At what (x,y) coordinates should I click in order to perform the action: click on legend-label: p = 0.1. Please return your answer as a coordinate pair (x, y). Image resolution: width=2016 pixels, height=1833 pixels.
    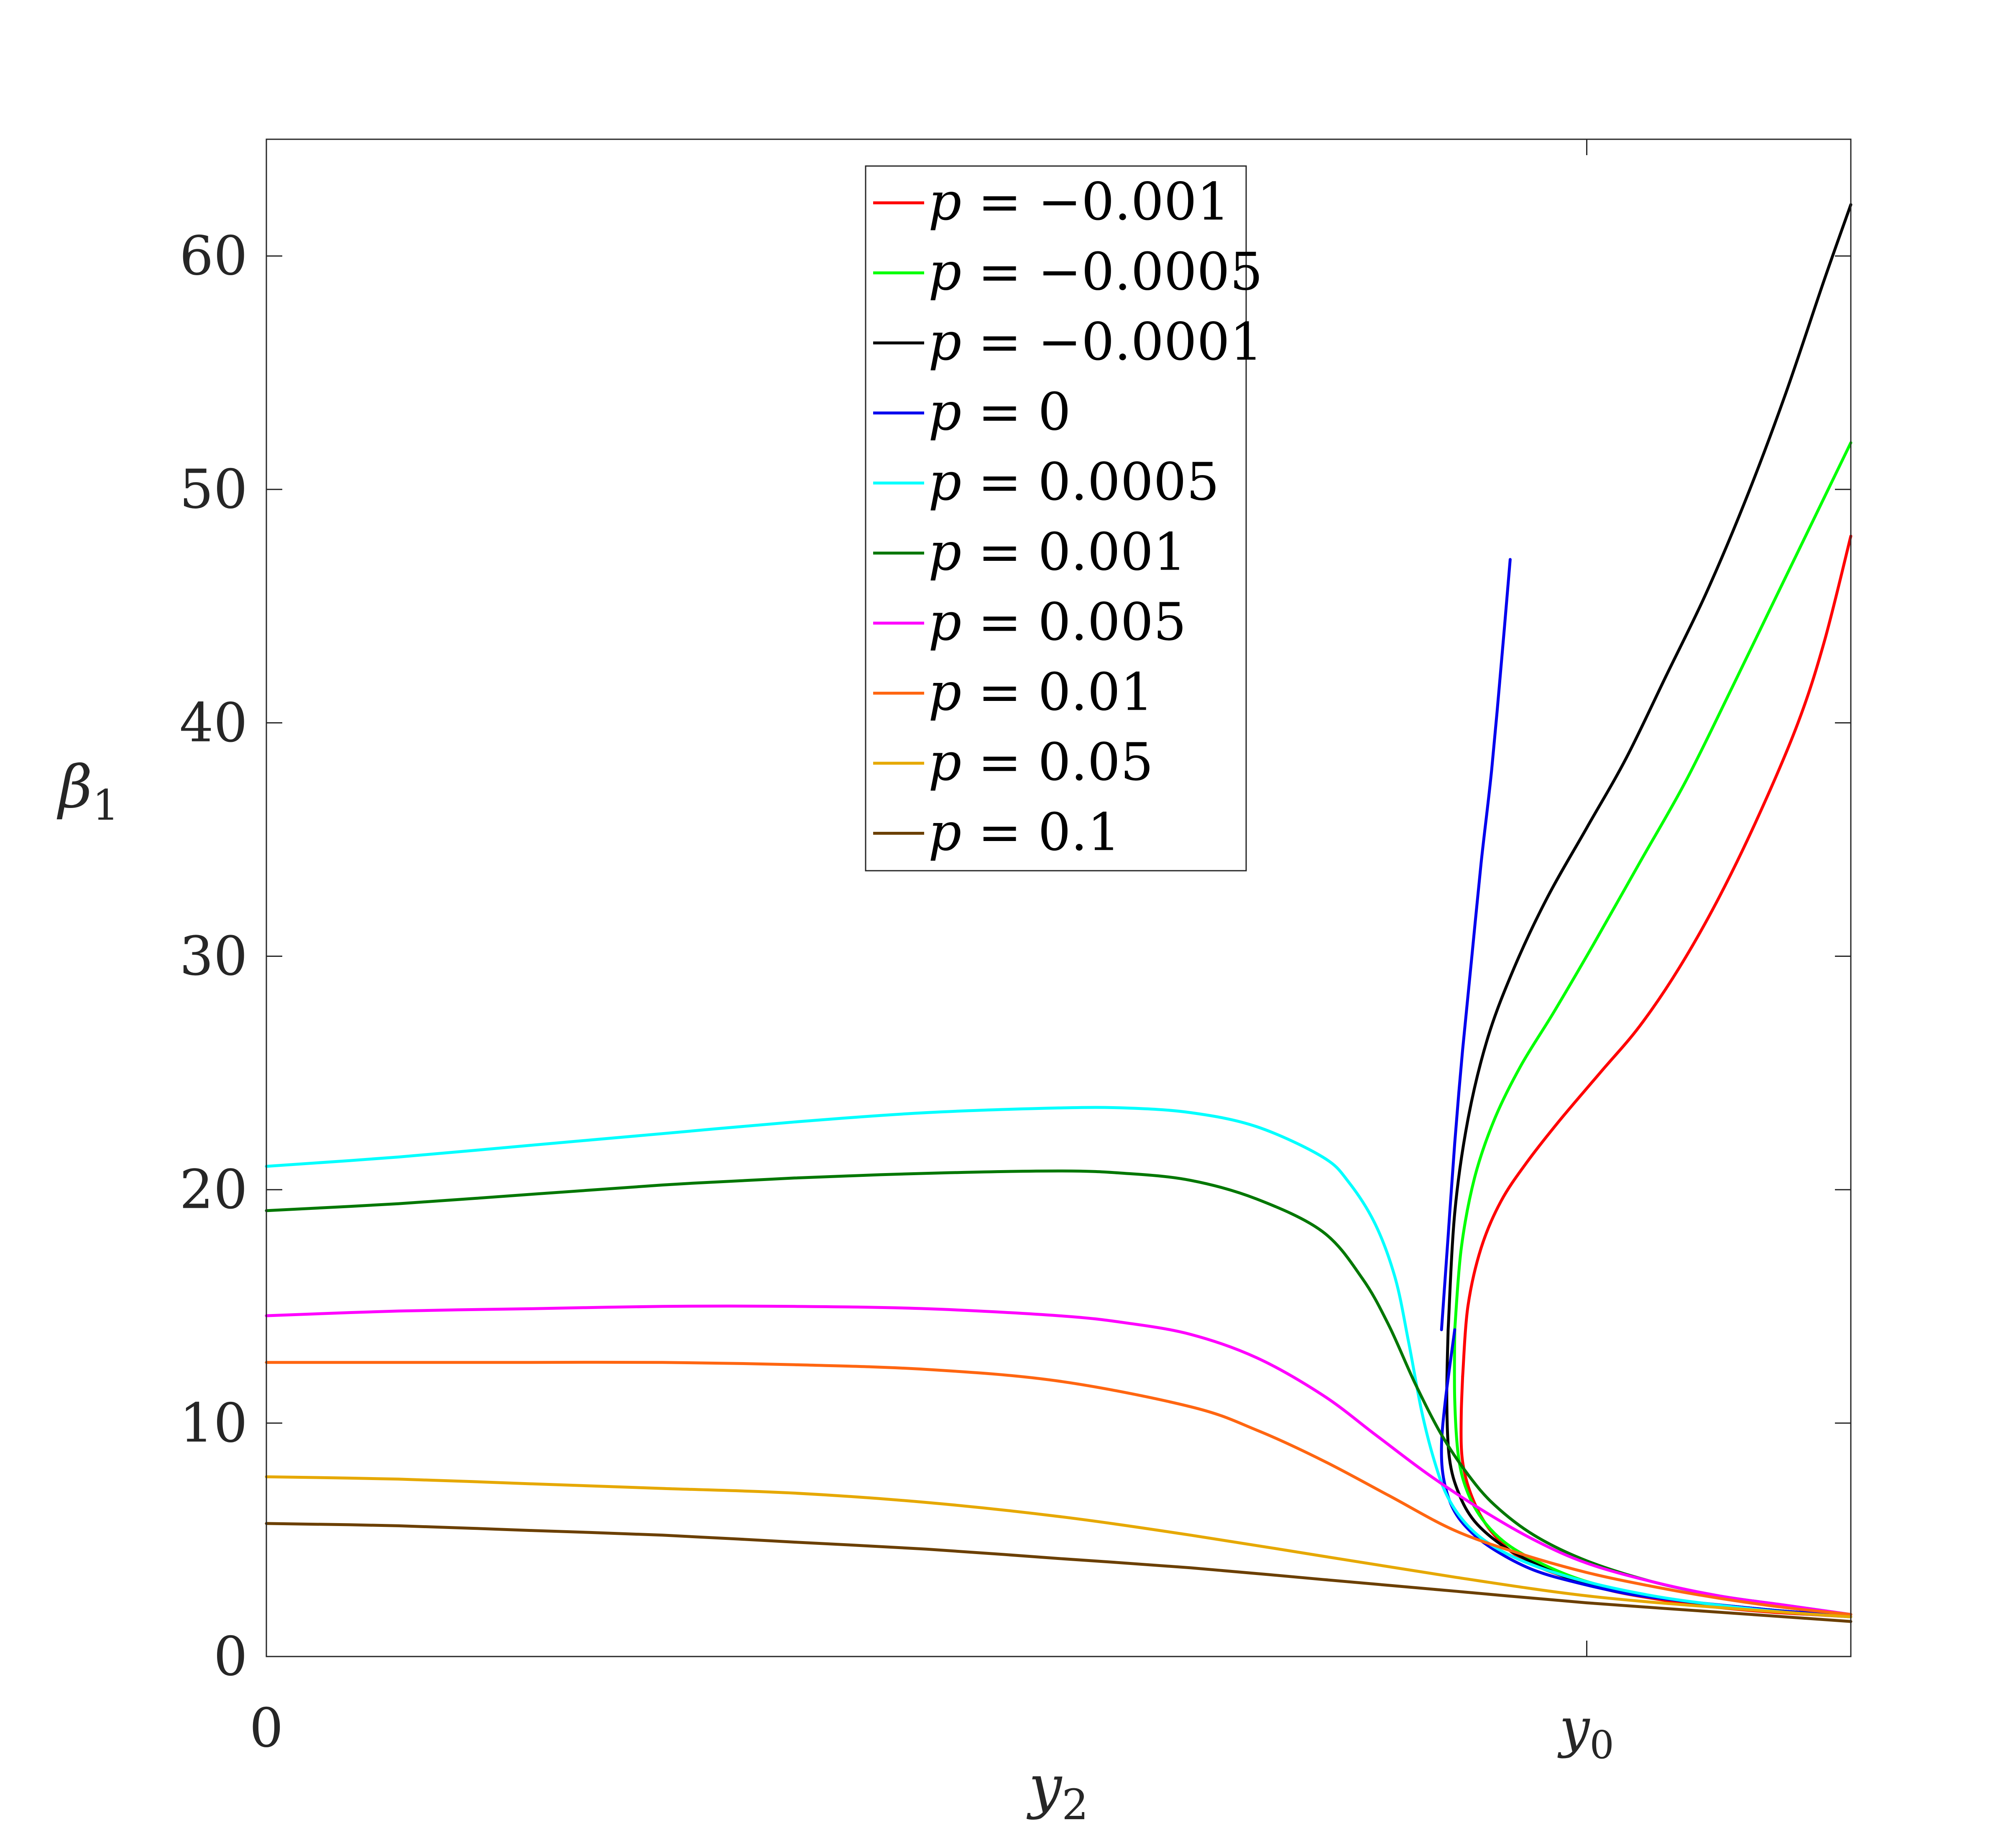
    Looking at the image, I should click on (1024, 833).